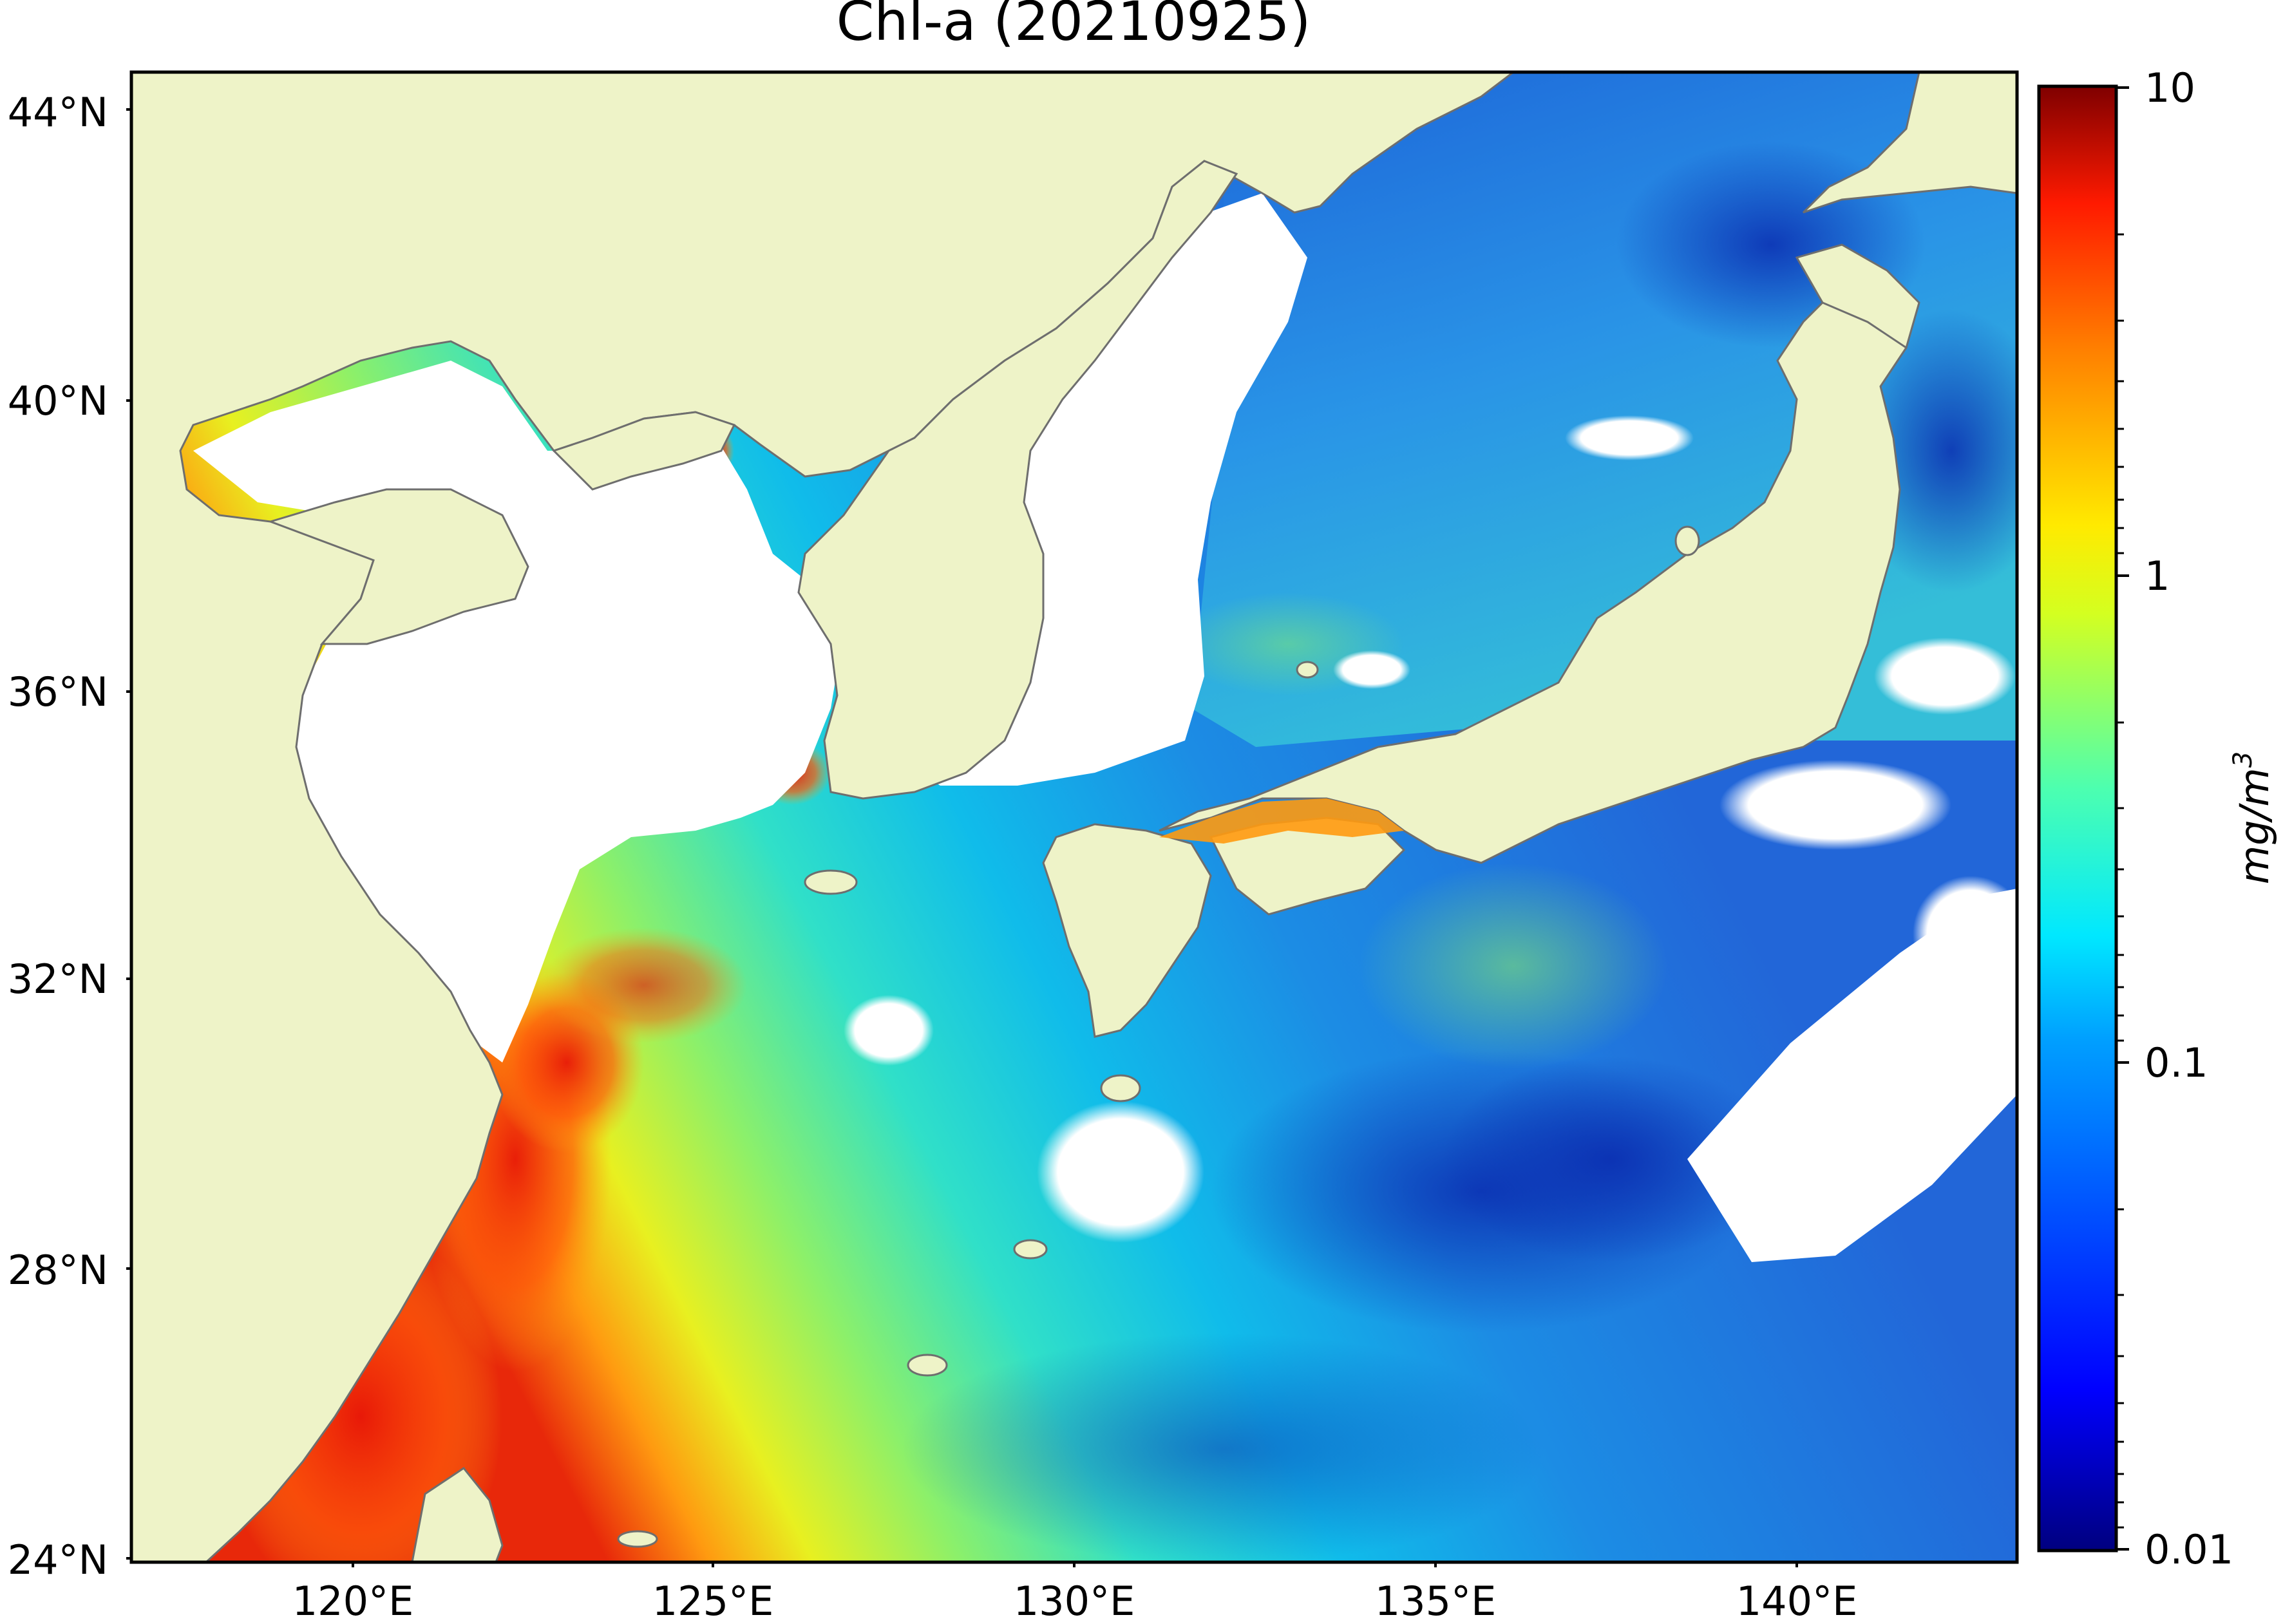 This screenshot has width=2283, height=1624. Describe the element at coordinates (58, 1559) in the screenshot. I see `lat-tick-label: 24°N` at that location.